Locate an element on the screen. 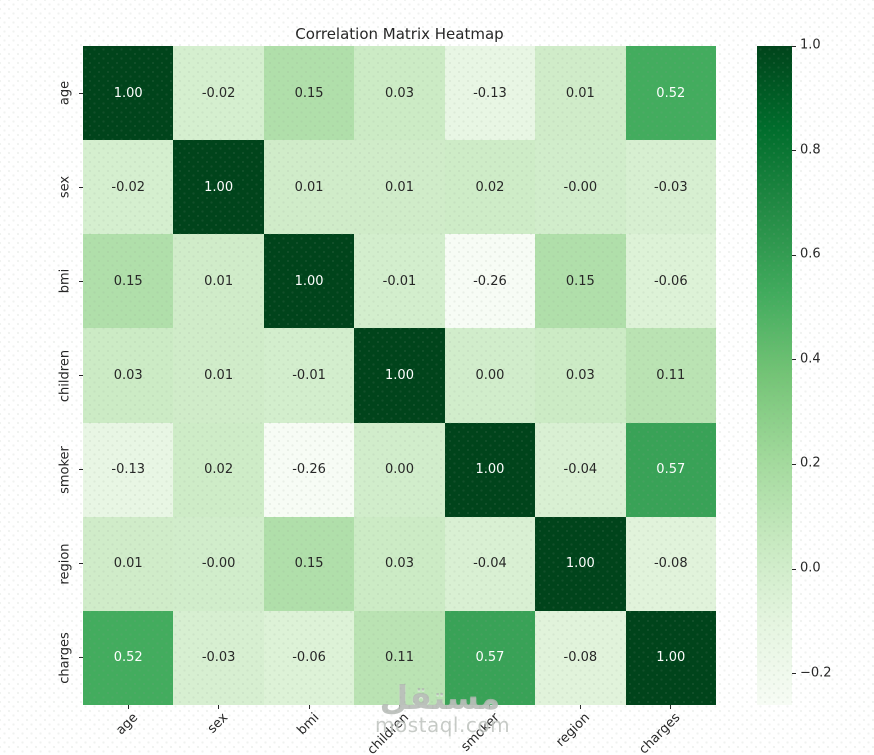 The image size is (874, 755). heatmap-cell-region-age: 0.01 is located at coordinates (128, 563).